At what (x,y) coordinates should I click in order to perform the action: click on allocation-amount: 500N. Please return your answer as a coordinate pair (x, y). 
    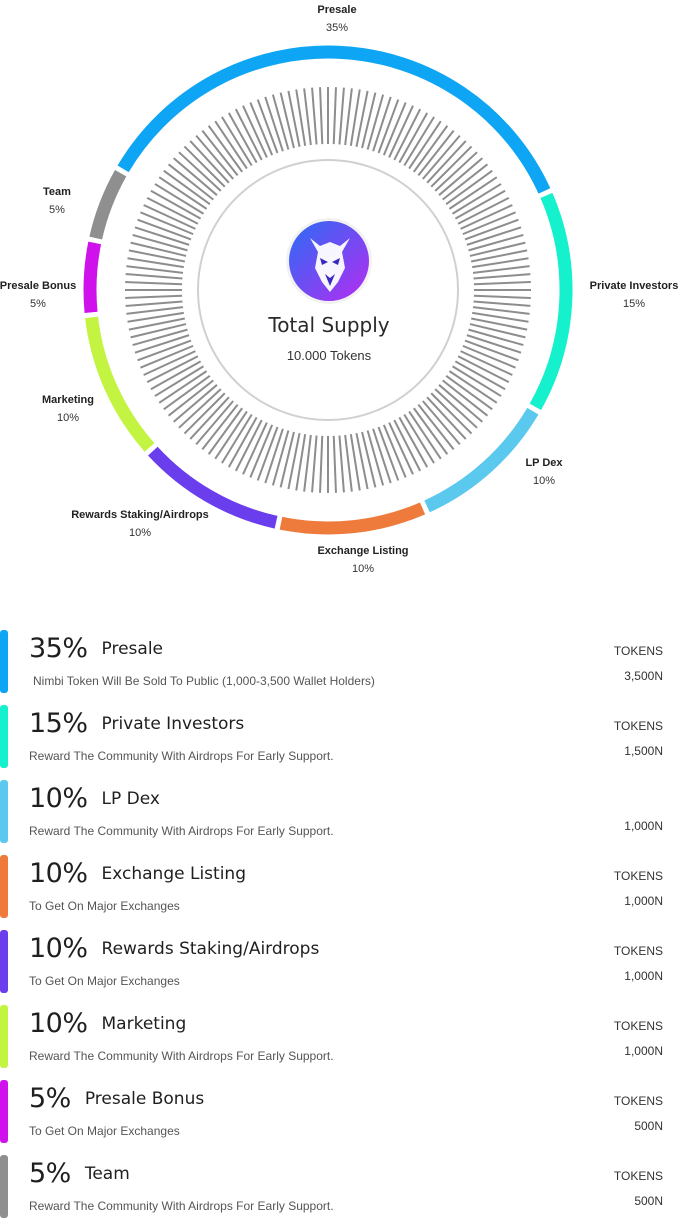
    Looking at the image, I should click on (648, 1201).